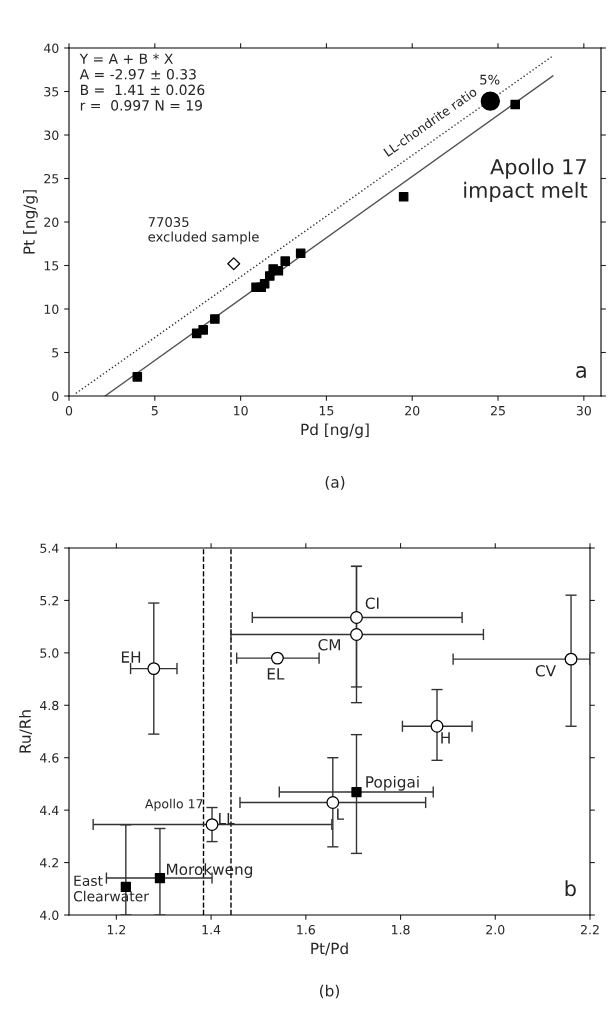 This screenshot has height=1011, width=613. I want to click on annotation: Popigai, so click(392, 783).